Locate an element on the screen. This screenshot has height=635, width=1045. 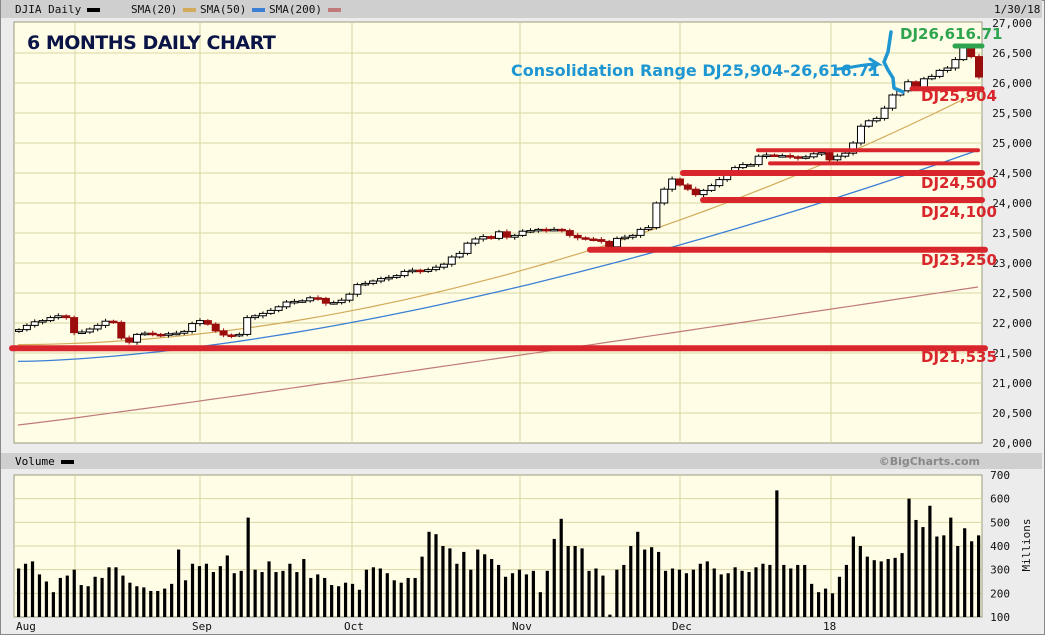
y-tick-label: 23,500 is located at coordinates (1012, 233).